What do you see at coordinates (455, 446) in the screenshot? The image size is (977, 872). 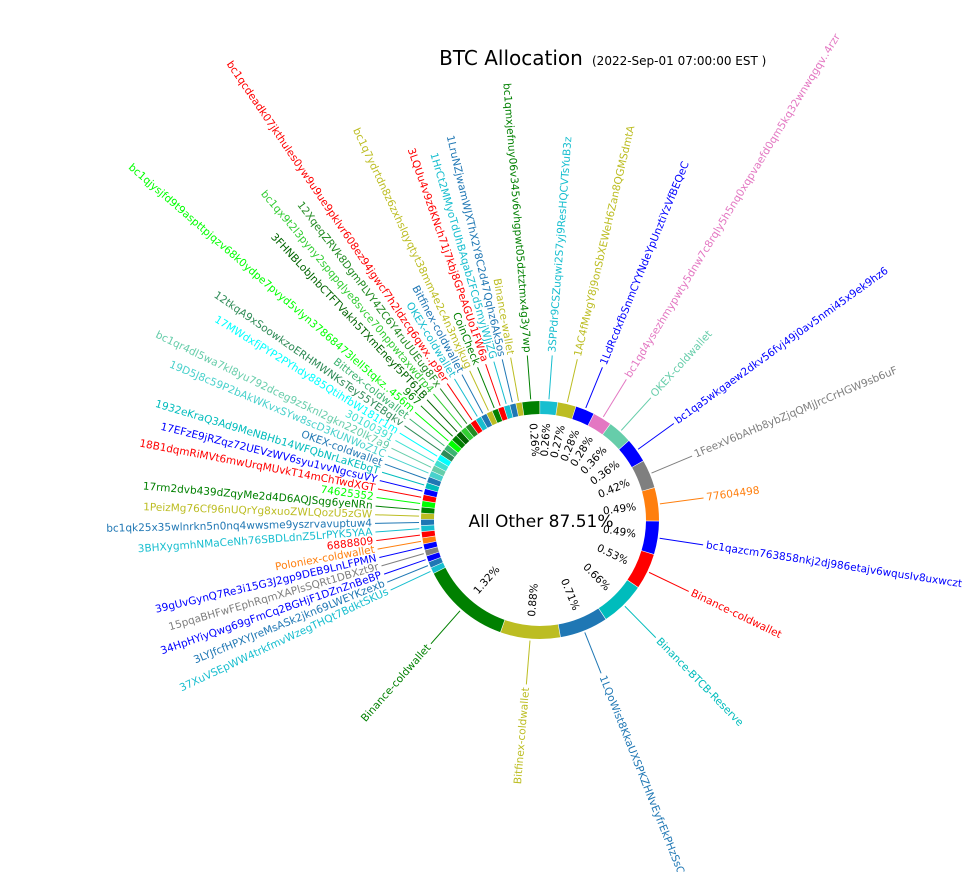 I see `slice-28-bc1qjysjfd9t9aspttpjqzv68k0ydpe7pvyd5vly` at bounding box center [455, 446].